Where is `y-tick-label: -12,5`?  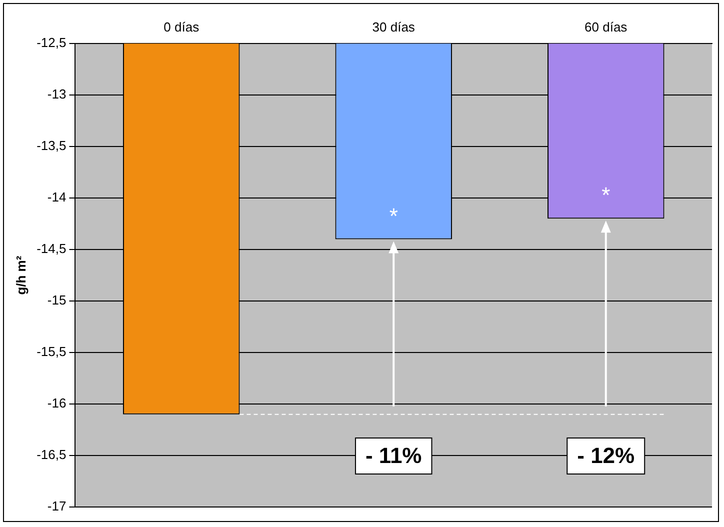
y-tick-label: -12,5 is located at coordinates (51, 42).